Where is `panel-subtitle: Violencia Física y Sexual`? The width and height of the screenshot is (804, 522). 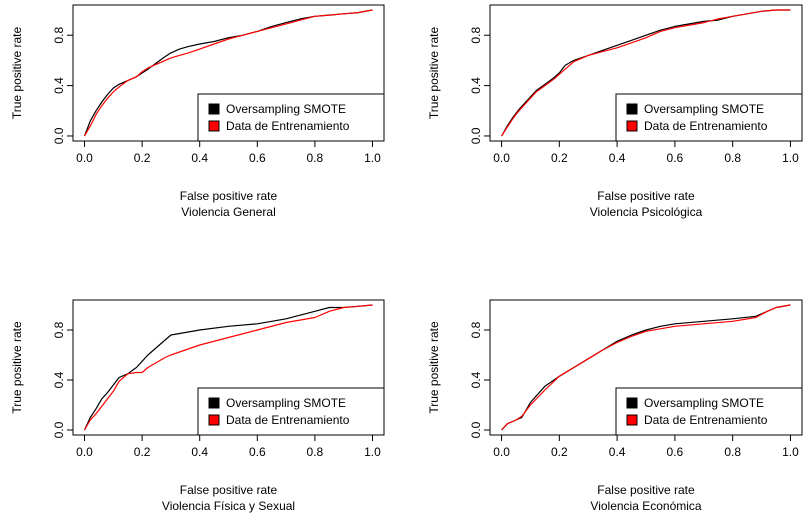 panel-subtitle: Violencia Física y Sexual is located at coordinates (228, 506).